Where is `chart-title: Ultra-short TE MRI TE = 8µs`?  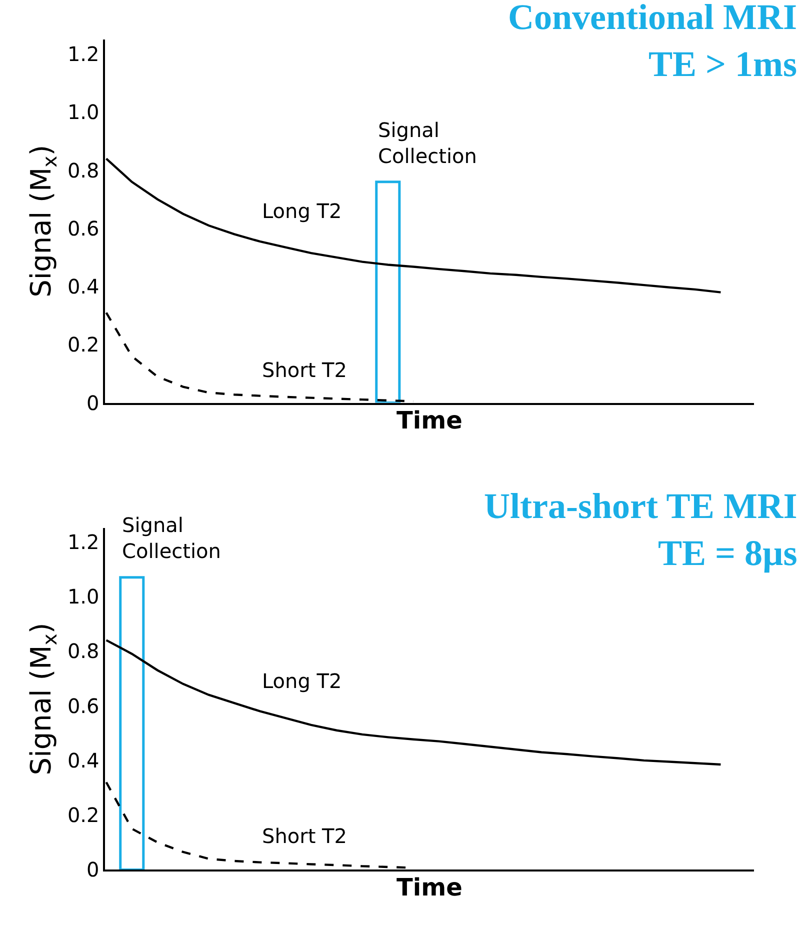
chart-title: Ultra-short TE MRI TE = 8µs is located at coordinates (641, 529).